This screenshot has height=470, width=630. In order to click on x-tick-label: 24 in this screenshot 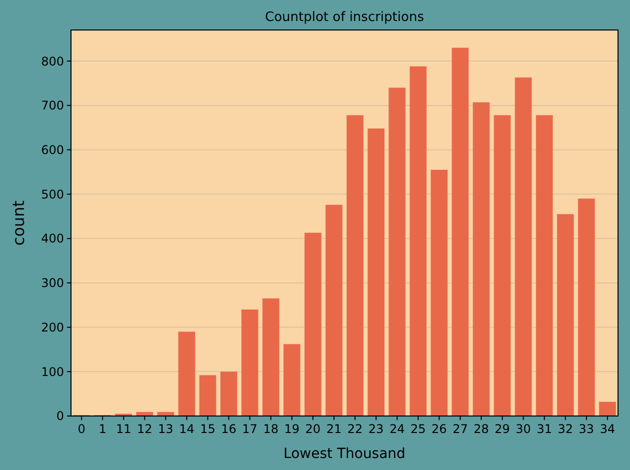, I will do `click(397, 429)`.